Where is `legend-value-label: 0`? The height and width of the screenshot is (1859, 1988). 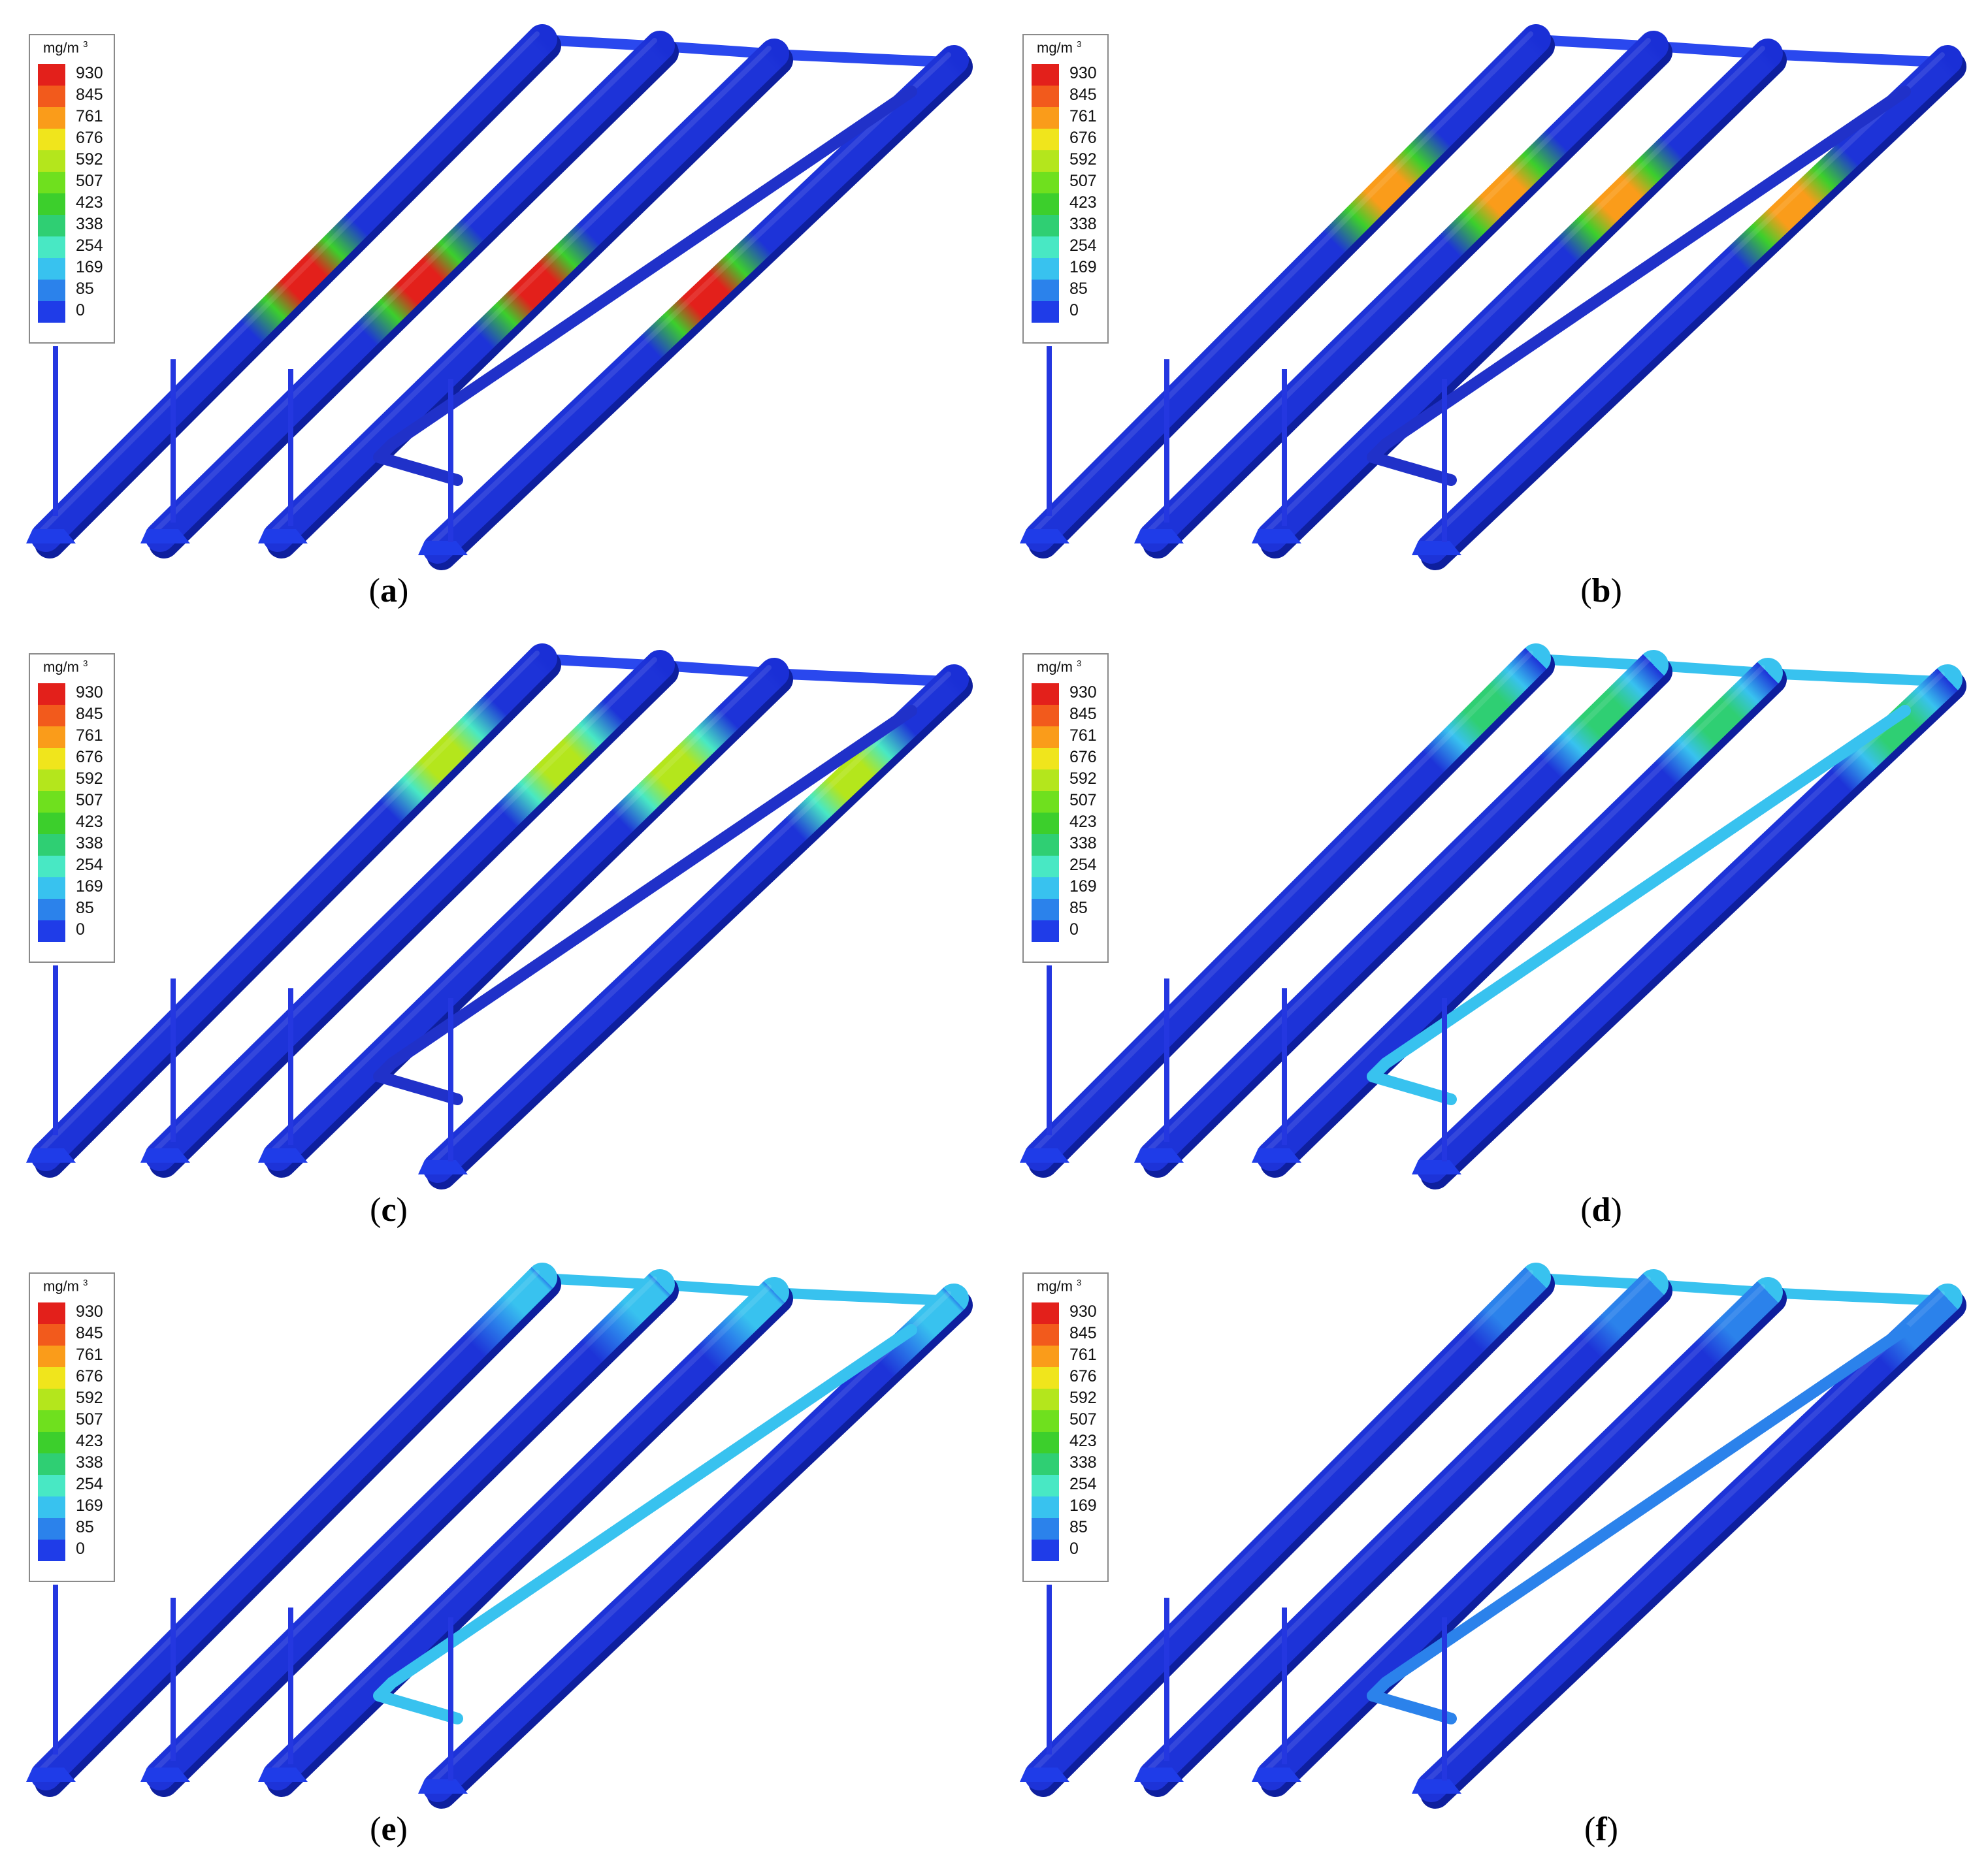
legend-value-label: 0 is located at coordinates (81, 929).